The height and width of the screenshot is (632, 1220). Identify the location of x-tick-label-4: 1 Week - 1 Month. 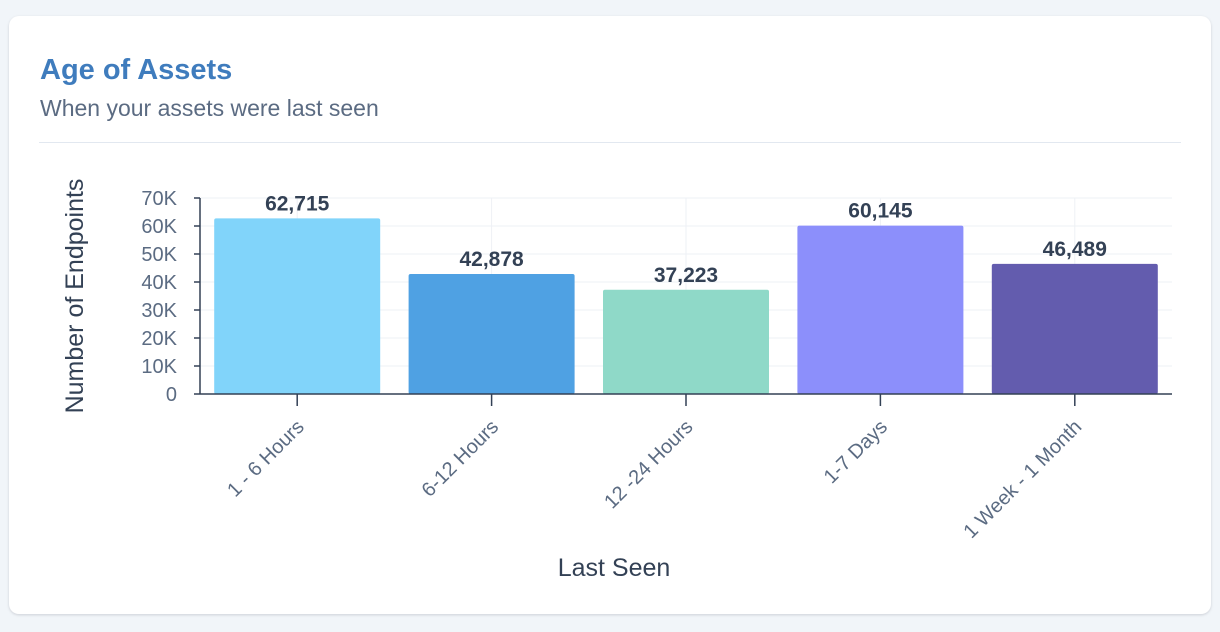
(1022, 479).